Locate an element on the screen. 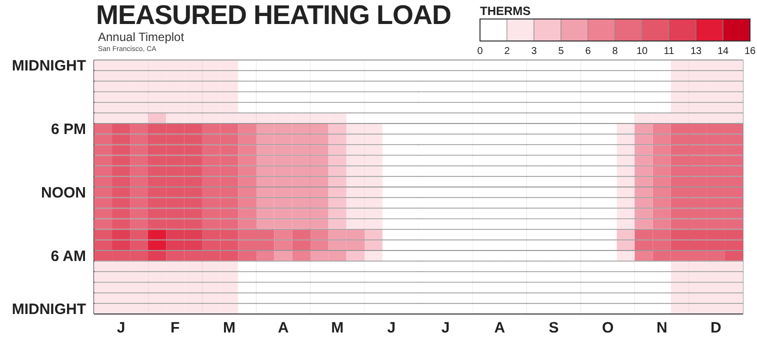 This screenshot has width=757, height=350. color-bar-label: 16 is located at coordinates (750, 51).